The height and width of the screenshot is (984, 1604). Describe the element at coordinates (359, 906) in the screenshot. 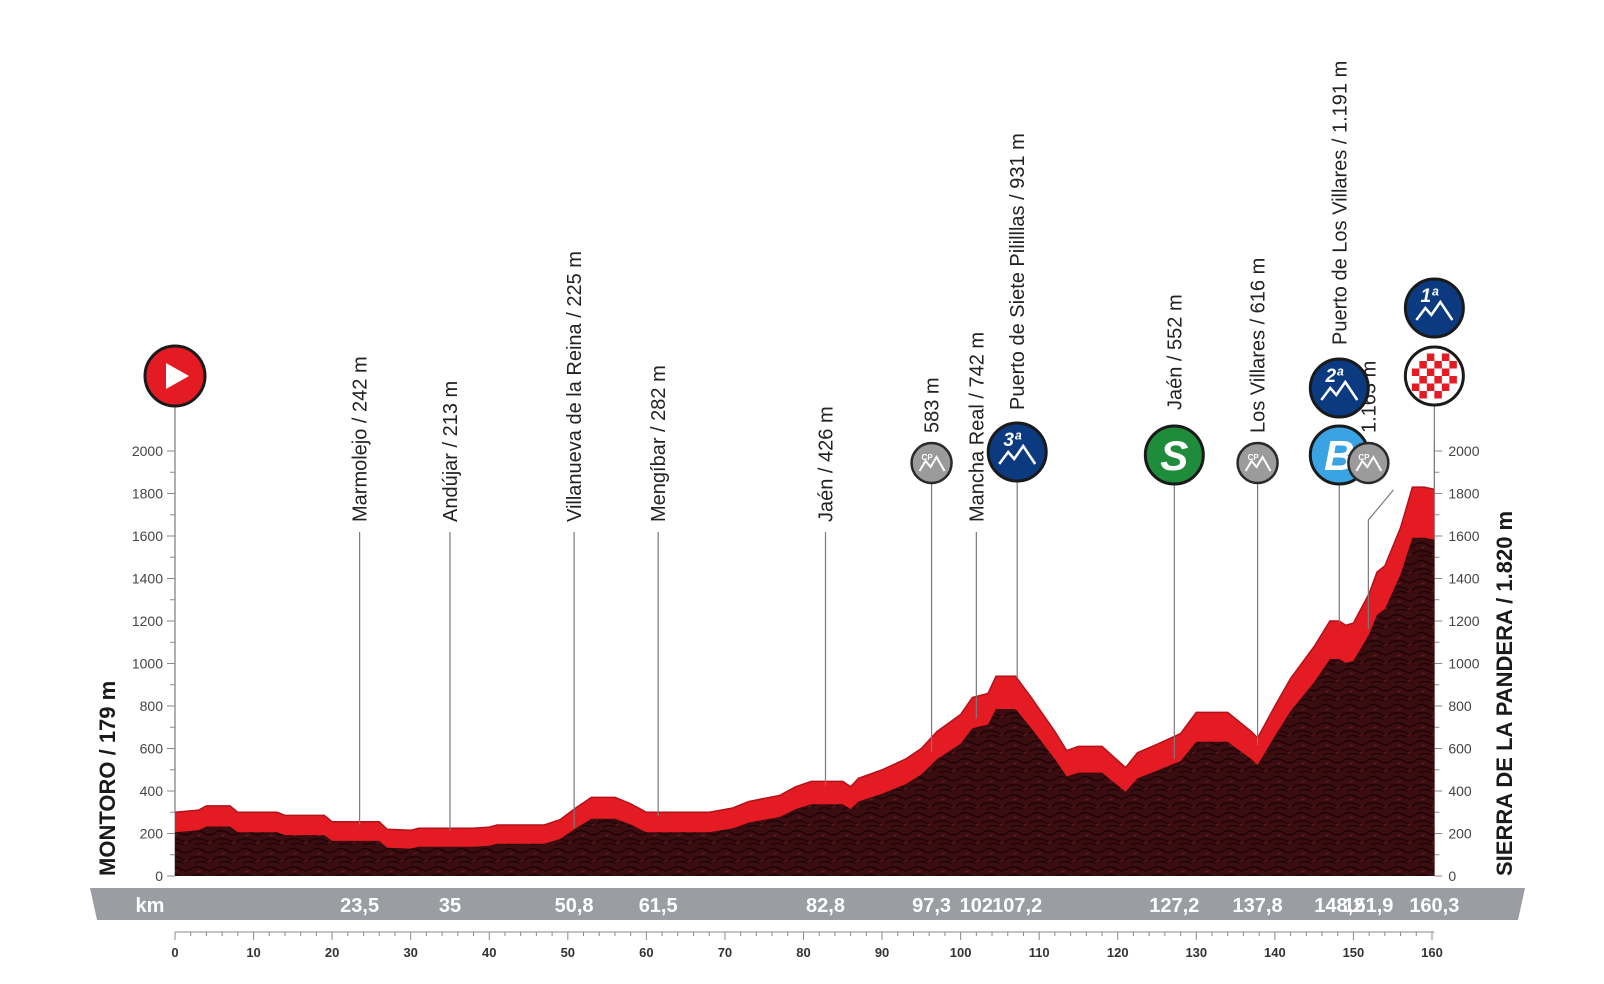

I see `km-band-label: 23,5` at that location.